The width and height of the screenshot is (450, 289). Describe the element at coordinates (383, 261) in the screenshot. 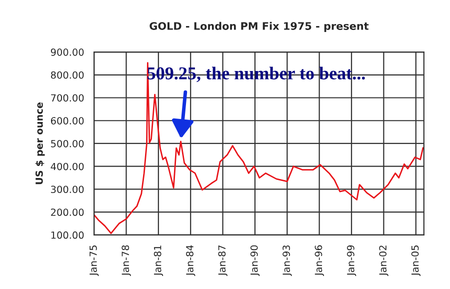

I see `x-tick-label: Jan-02` at that location.